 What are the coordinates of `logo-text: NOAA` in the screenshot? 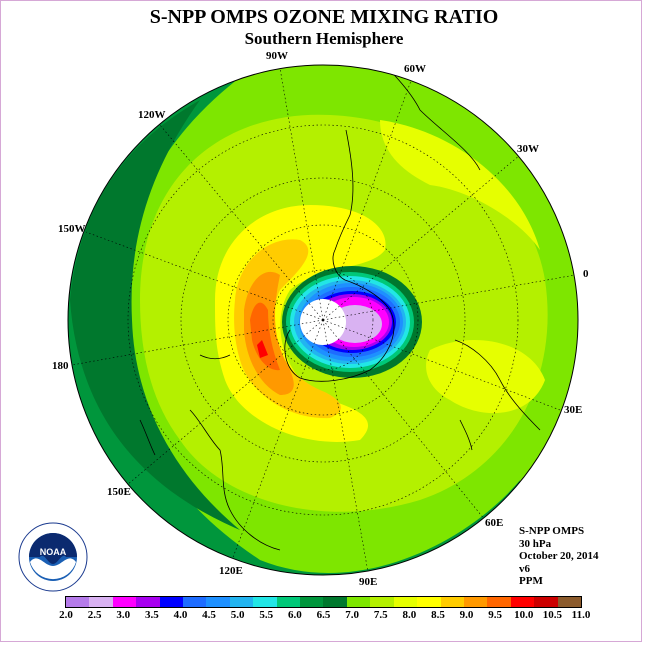 It's located at (53, 552).